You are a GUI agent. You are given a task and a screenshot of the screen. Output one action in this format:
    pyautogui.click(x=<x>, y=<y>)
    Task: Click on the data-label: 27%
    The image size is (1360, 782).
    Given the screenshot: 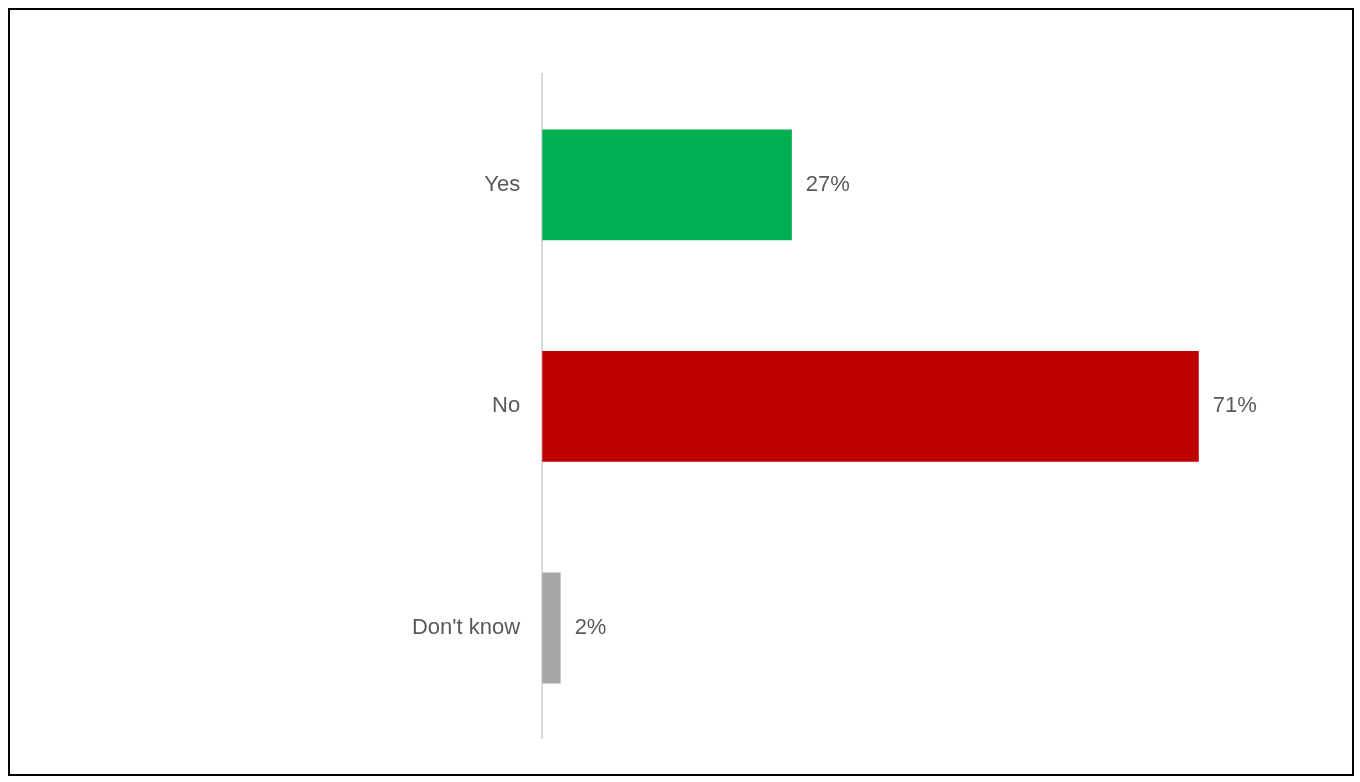 What is the action you would take?
    pyautogui.click(x=827, y=183)
    